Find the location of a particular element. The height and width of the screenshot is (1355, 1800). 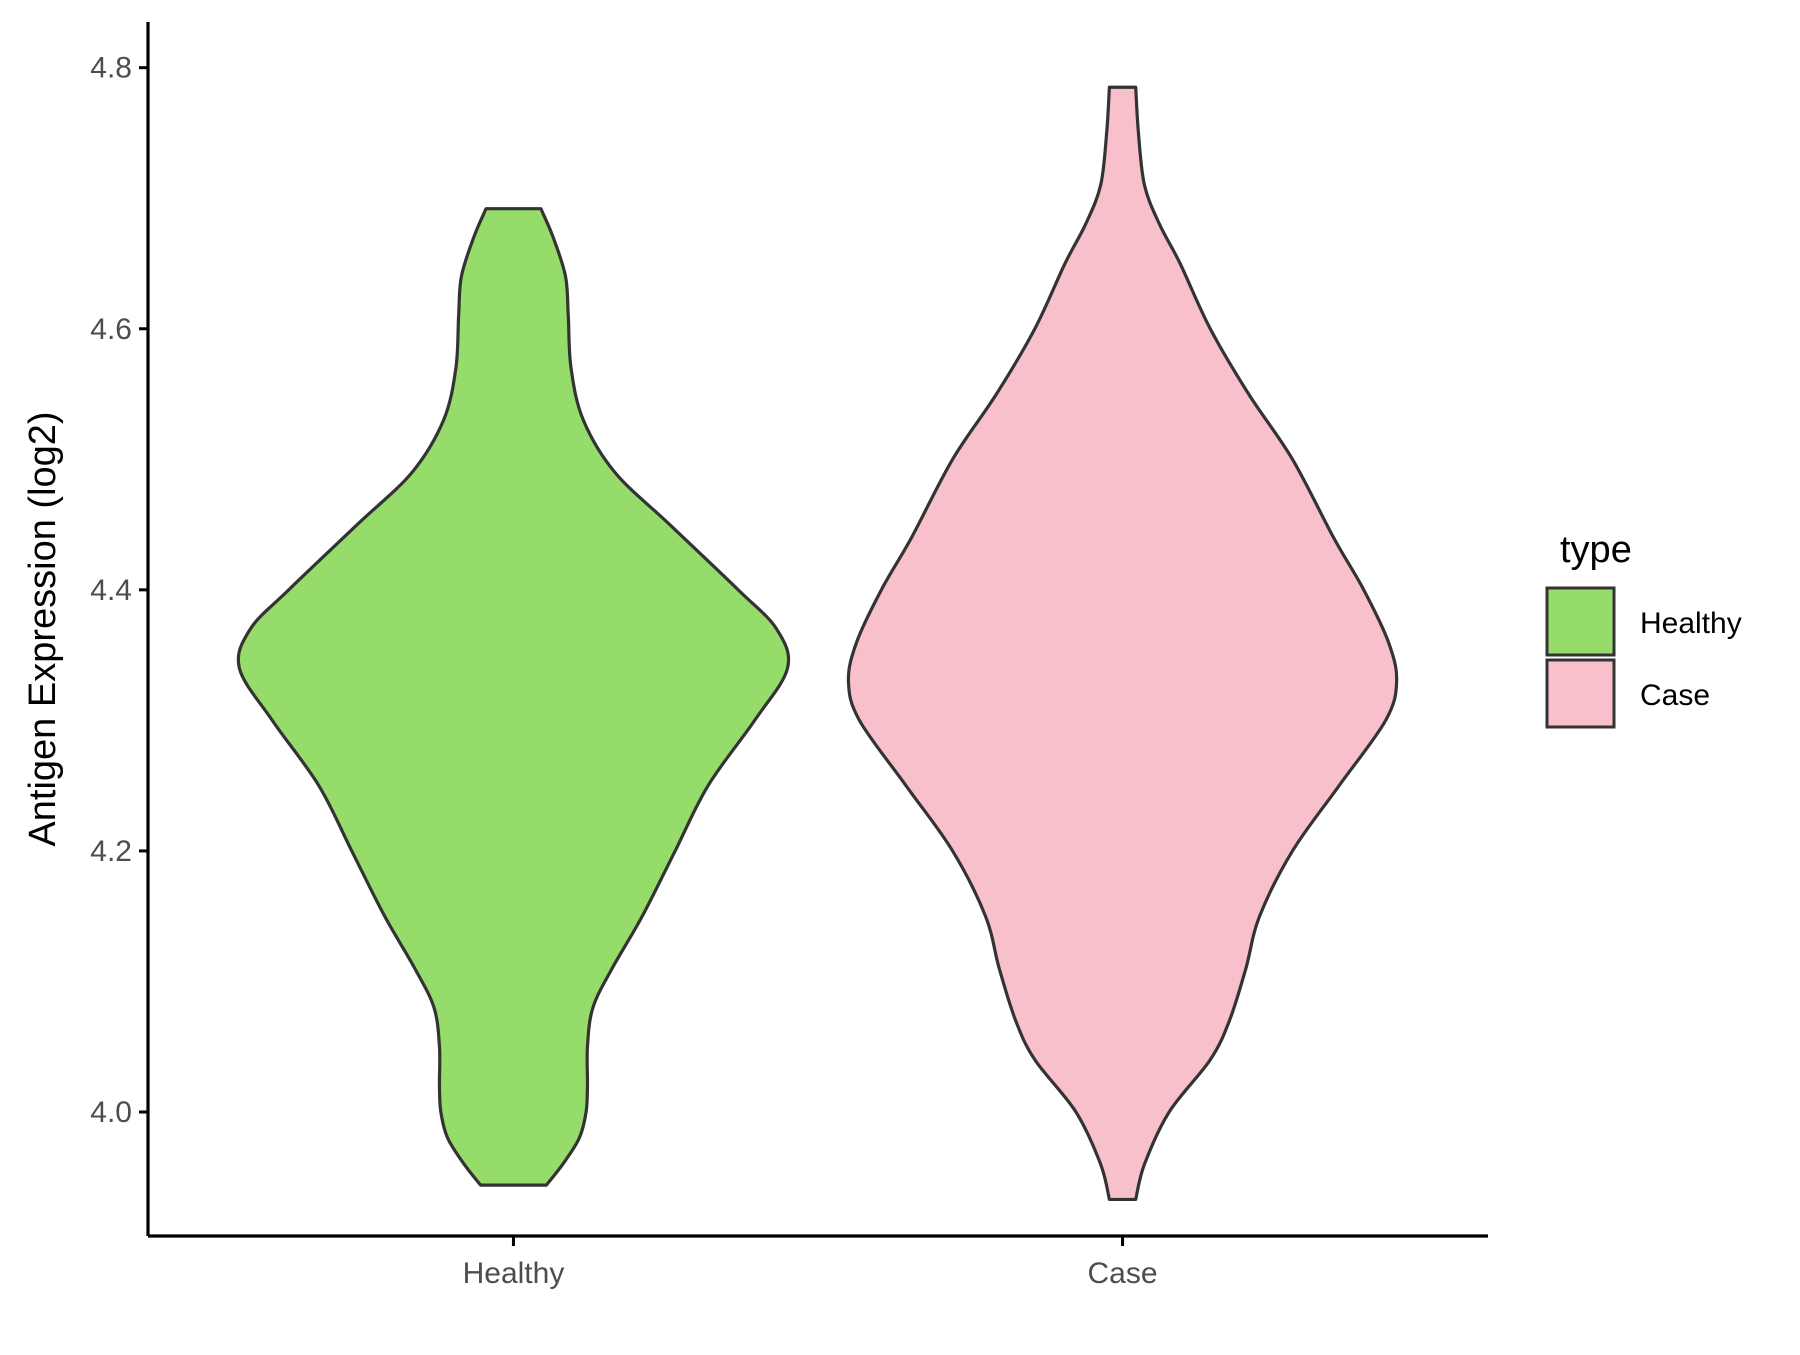

legend-title: type is located at coordinates (1596, 550).